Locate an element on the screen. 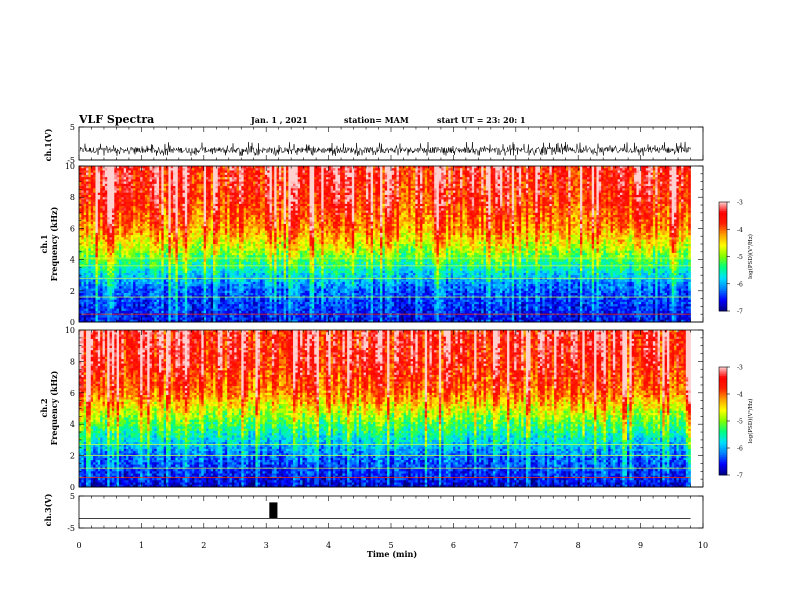  ch1-waveform-ylabel: ch.1(V) is located at coordinates (48, 144).